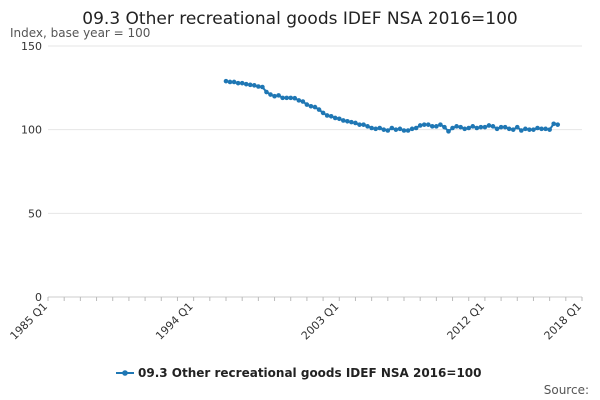 The image size is (600, 400). What do you see at coordinates (296, 320) in the screenshot?
I see `x-axis-ticks: 1985 Q1 1994 Q1 2003 Q1 2012 Q1 2018 Q1` at bounding box center [296, 320].